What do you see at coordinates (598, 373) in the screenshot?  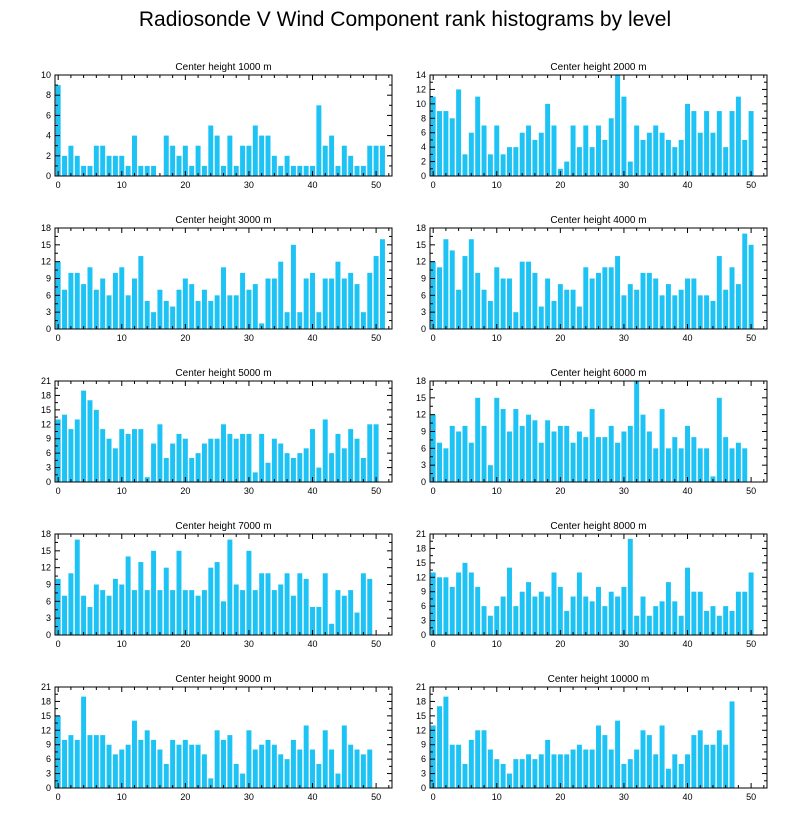 I see `panel-title: Center height 6000 m` at bounding box center [598, 373].